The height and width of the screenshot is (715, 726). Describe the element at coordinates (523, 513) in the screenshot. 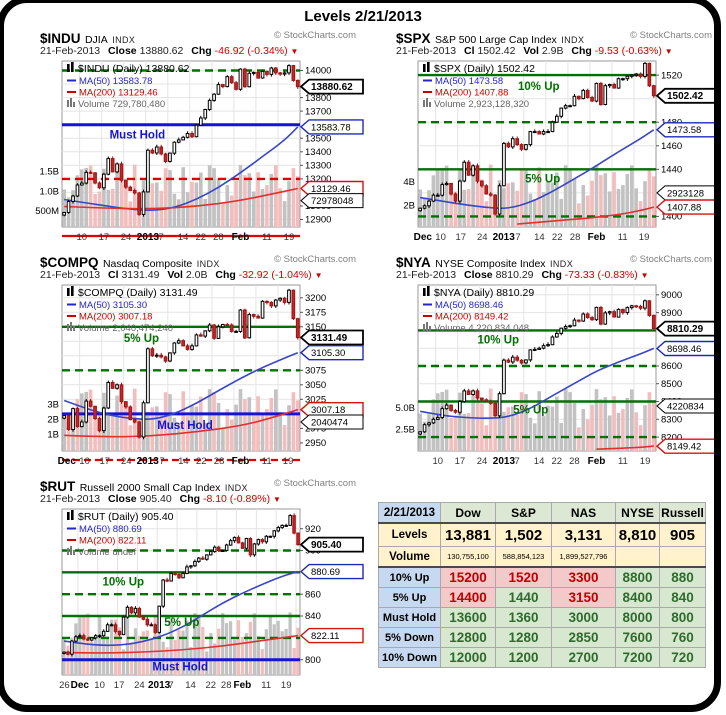

I see `table-col-header: S&P` at that location.